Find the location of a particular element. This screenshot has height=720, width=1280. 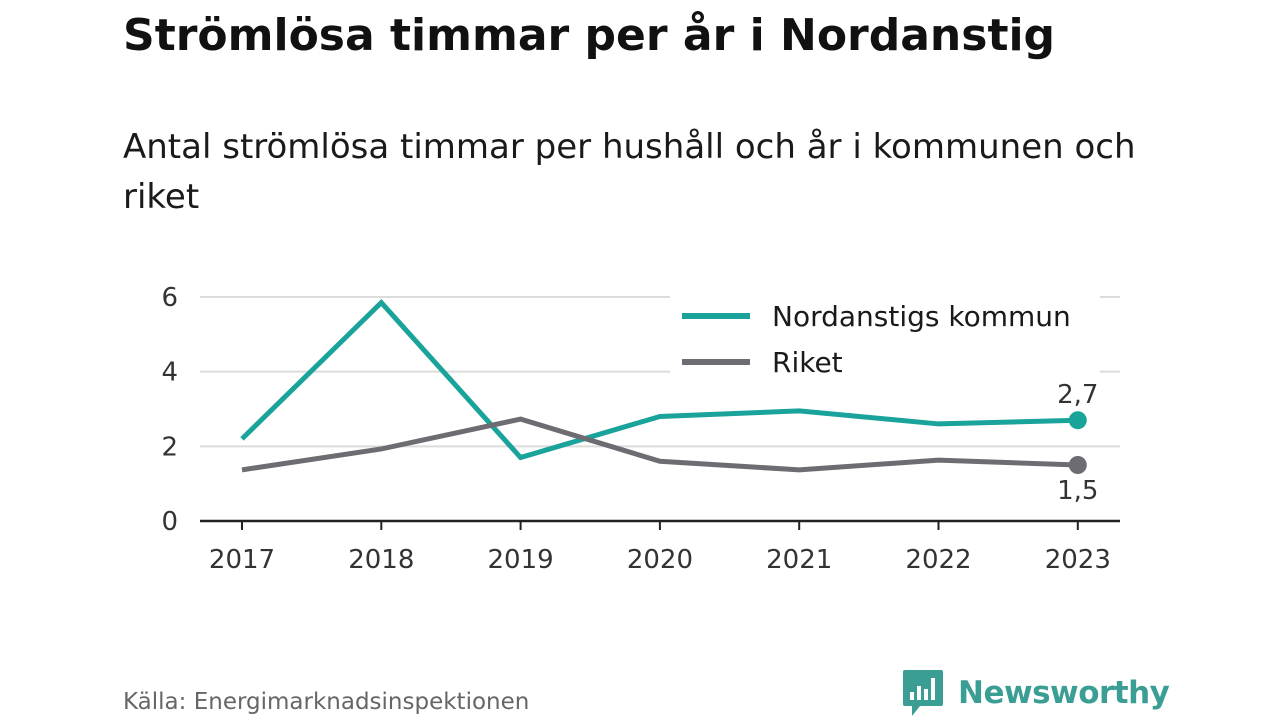

x-tick-label: 2018 is located at coordinates (381, 560).